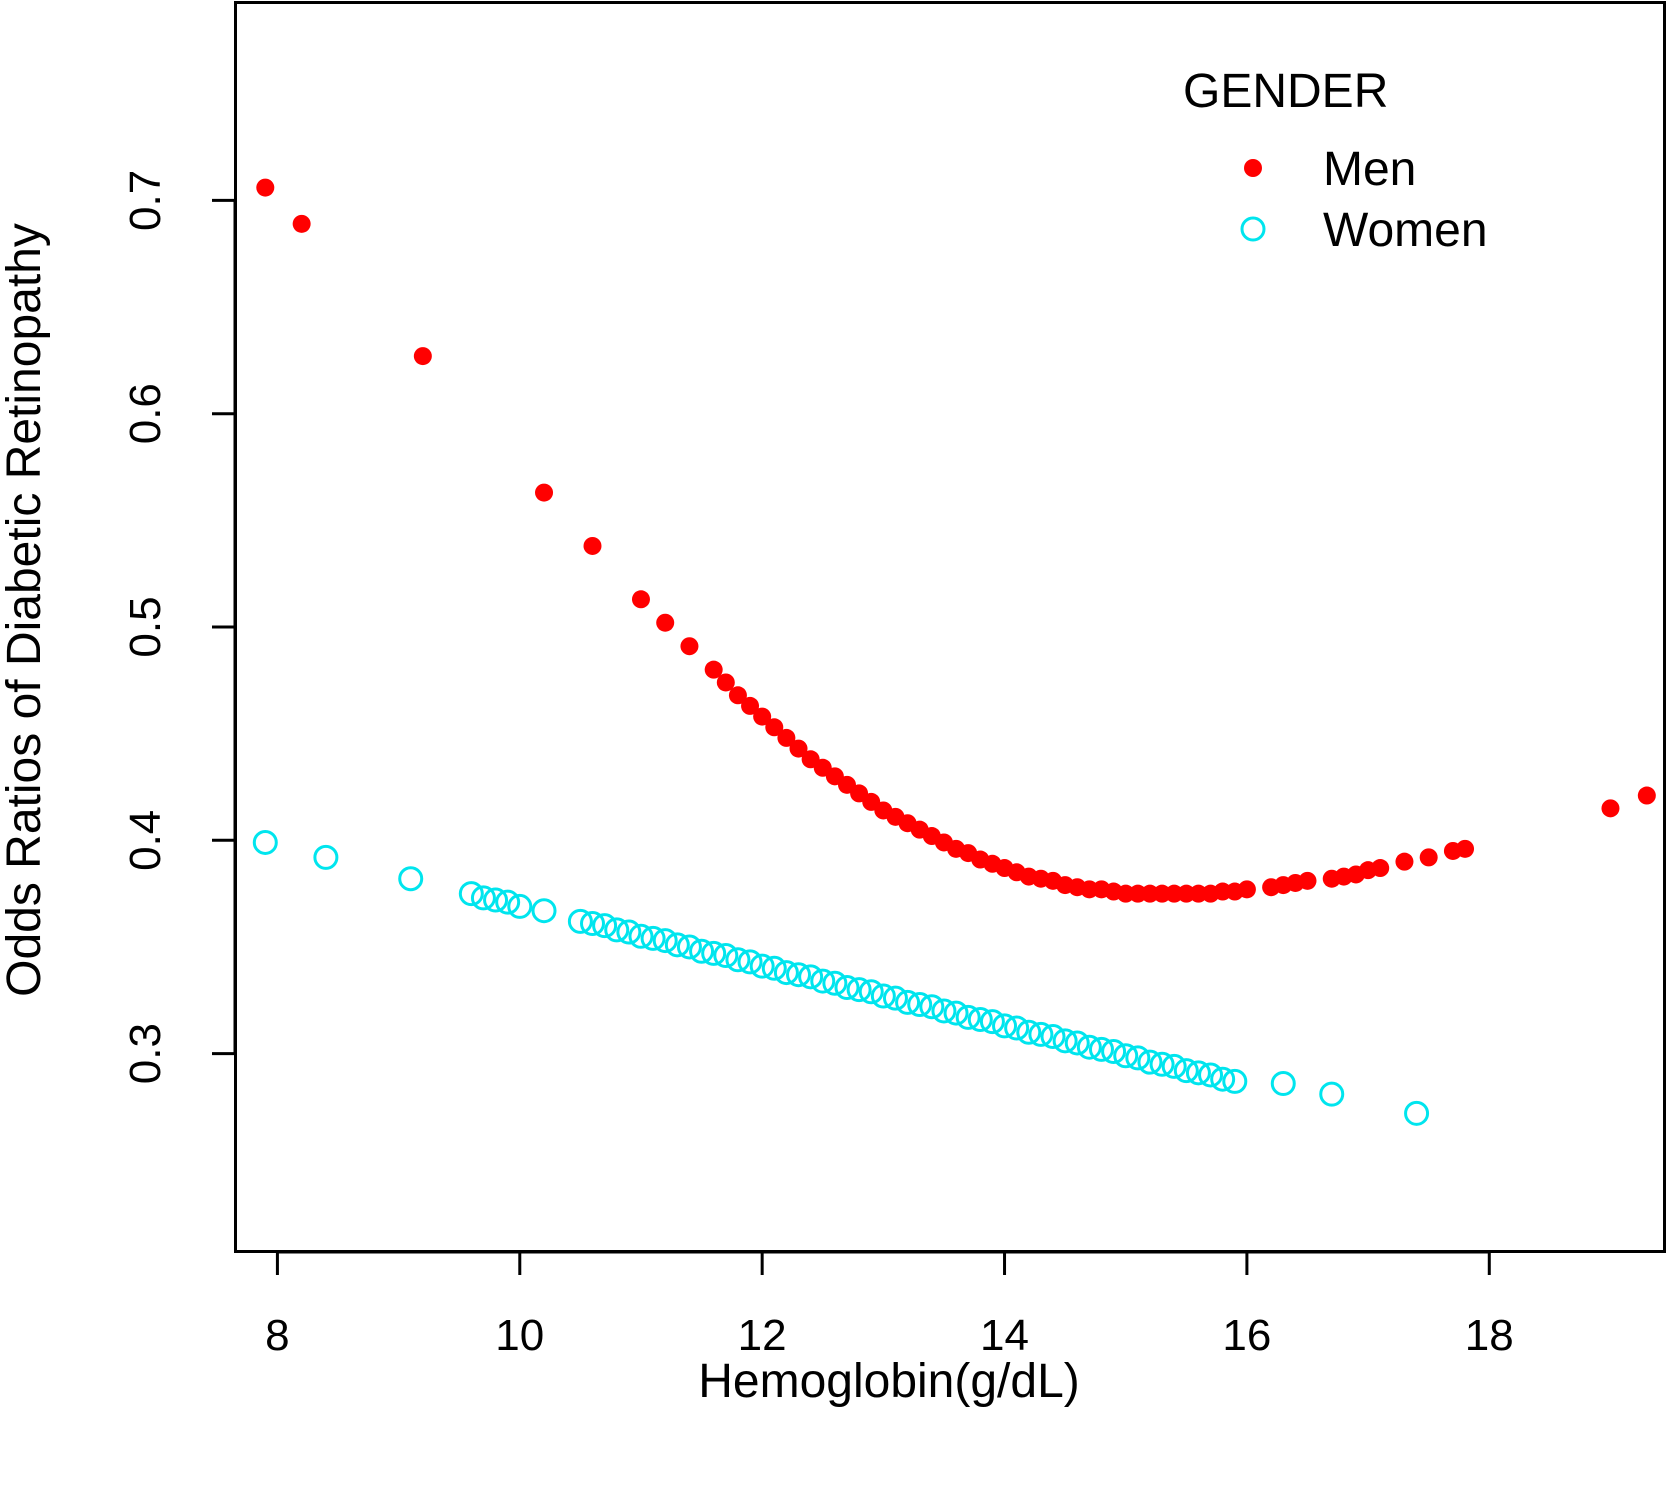  Describe the element at coordinates (1246, 1335) in the screenshot. I see `x-tick-label: 16` at that location.